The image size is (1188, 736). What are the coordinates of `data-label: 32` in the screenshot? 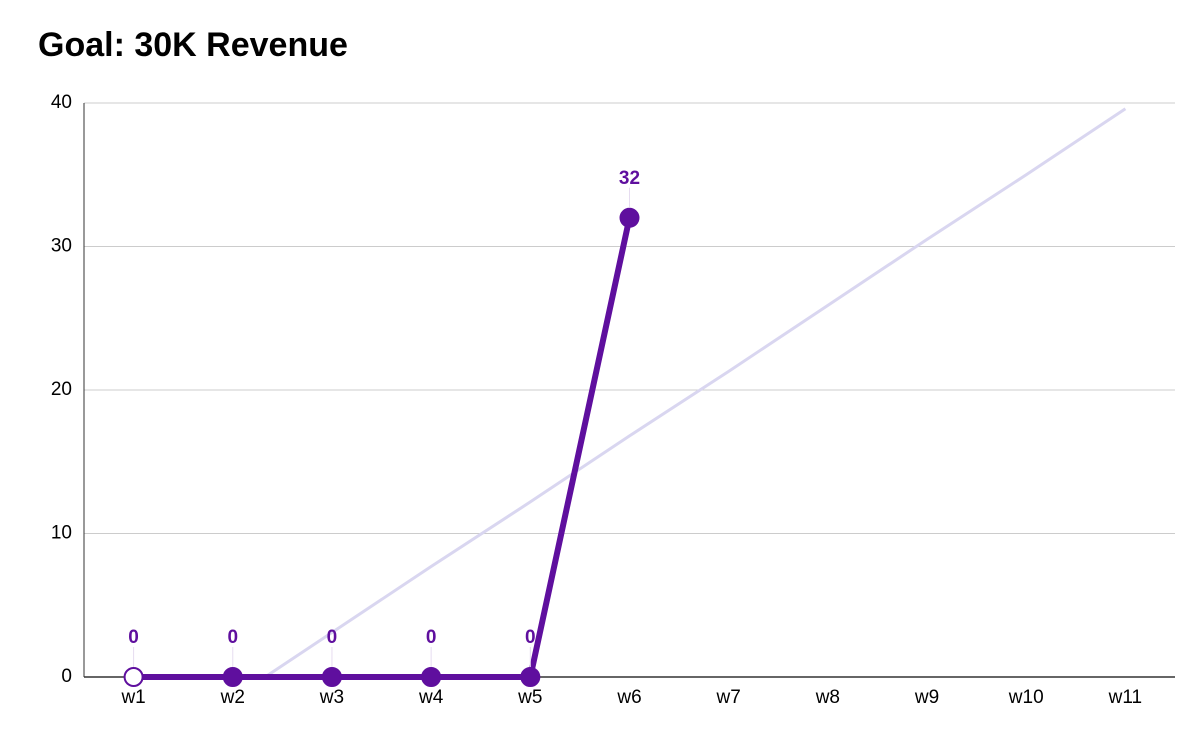 It's located at (629, 178).